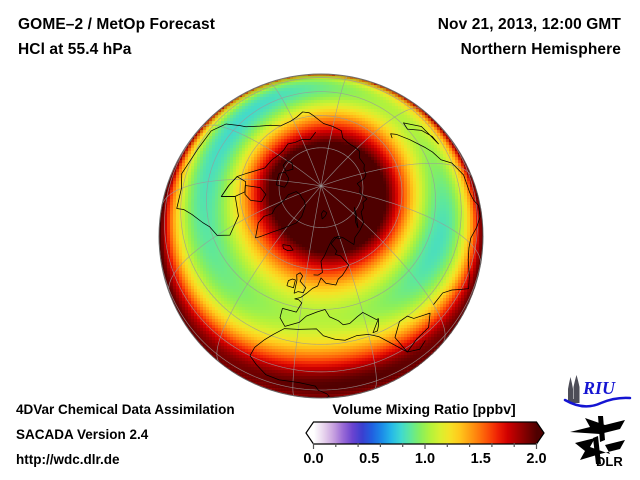  I want to click on dlr-emblem-icon, so click(597, 440).